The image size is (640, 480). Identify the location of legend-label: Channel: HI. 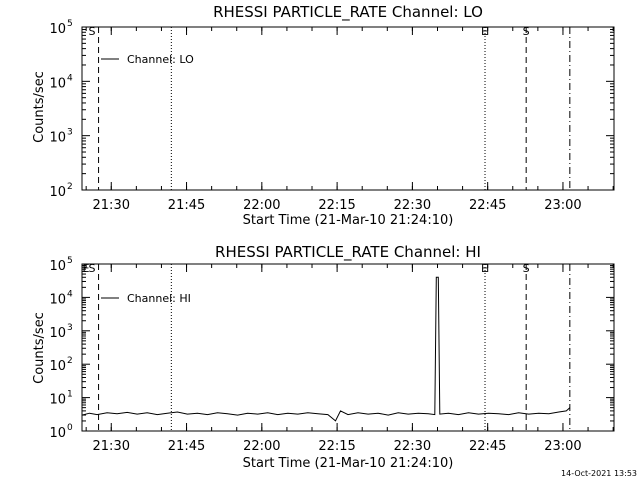
(159, 298).